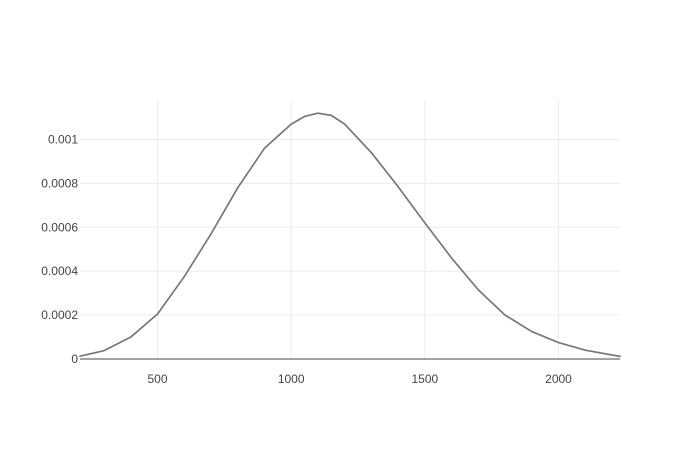  What do you see at coordinates (59, 183) in the screenshot?
I see `y-tick-label-4: 0.0008` at bounding box center [59, 183].